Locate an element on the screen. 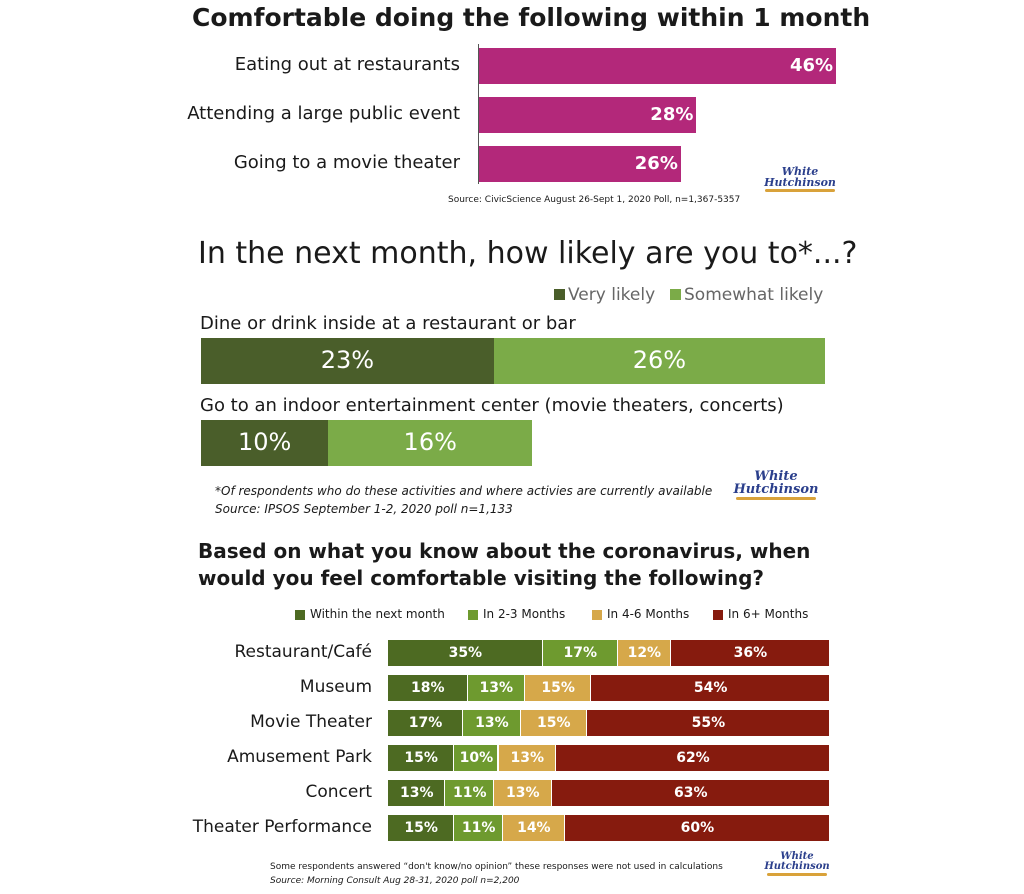 This screenshot has height=894, width=1024. chart2-bar-value: 16% is located at coordinates (430, 442).